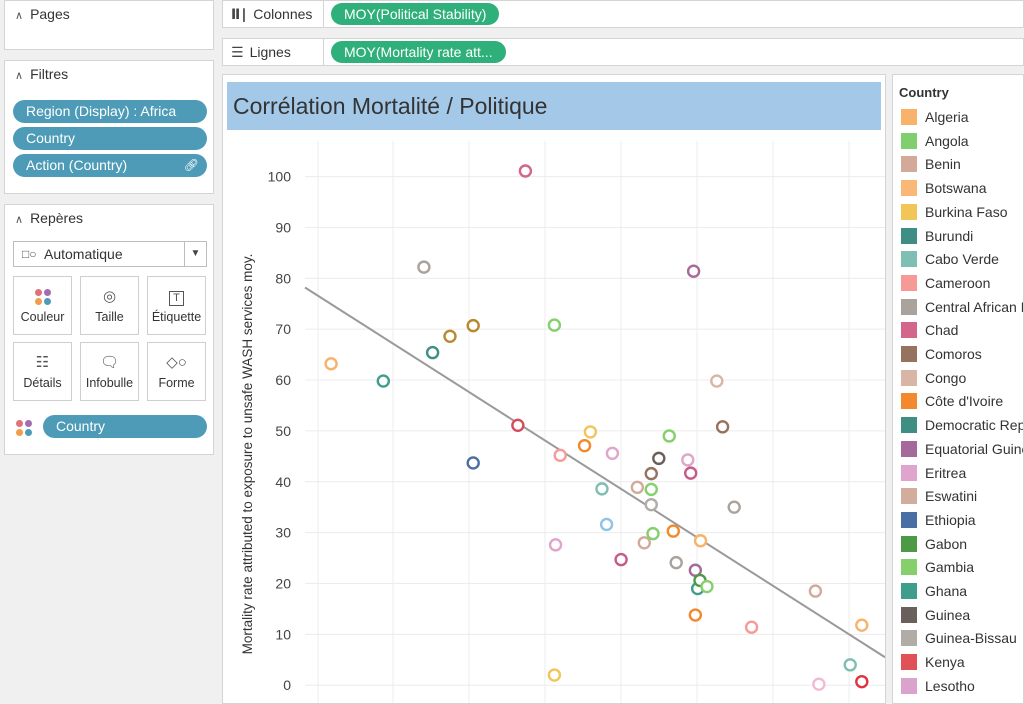 The width and height of the screenshot is (1024, 704). Describe the element at coordinates (949, 235) in the screenshot. I see `legend-item-label: Burundi` at that location.